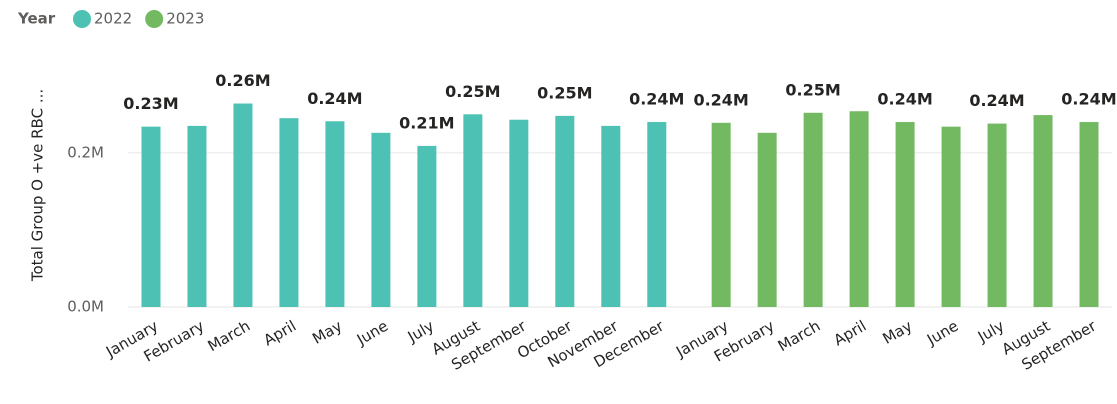  What do you see at coordinates (426, 122) in the screenshot?
I see `data-label: 0.21M` at bounding box center [426, 122].